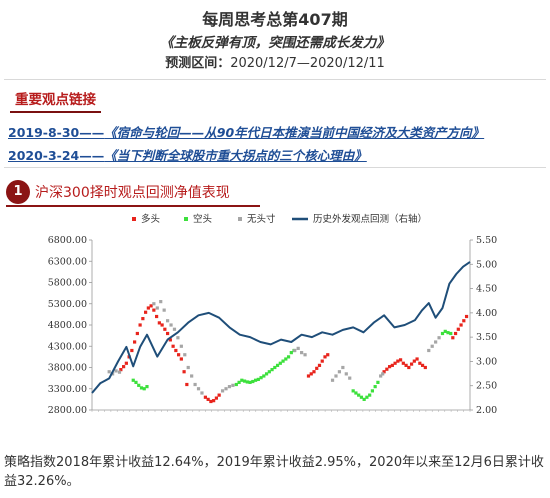  What do you see at coordinates (67, 325) in the screenshot?
I see `left-axis-tick-label: 4800.00` at bounding box center [67, 325].